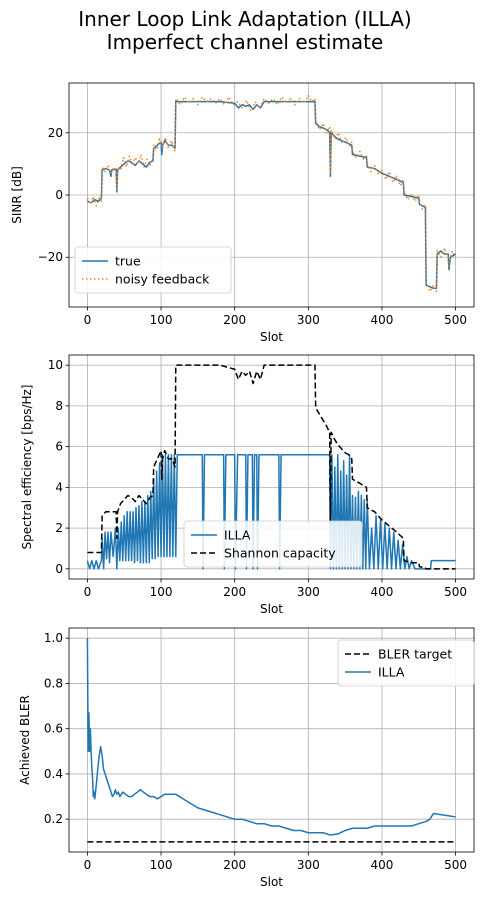 The image size is (489, 904). I want to click on legend-label: true, so click(128, 261).